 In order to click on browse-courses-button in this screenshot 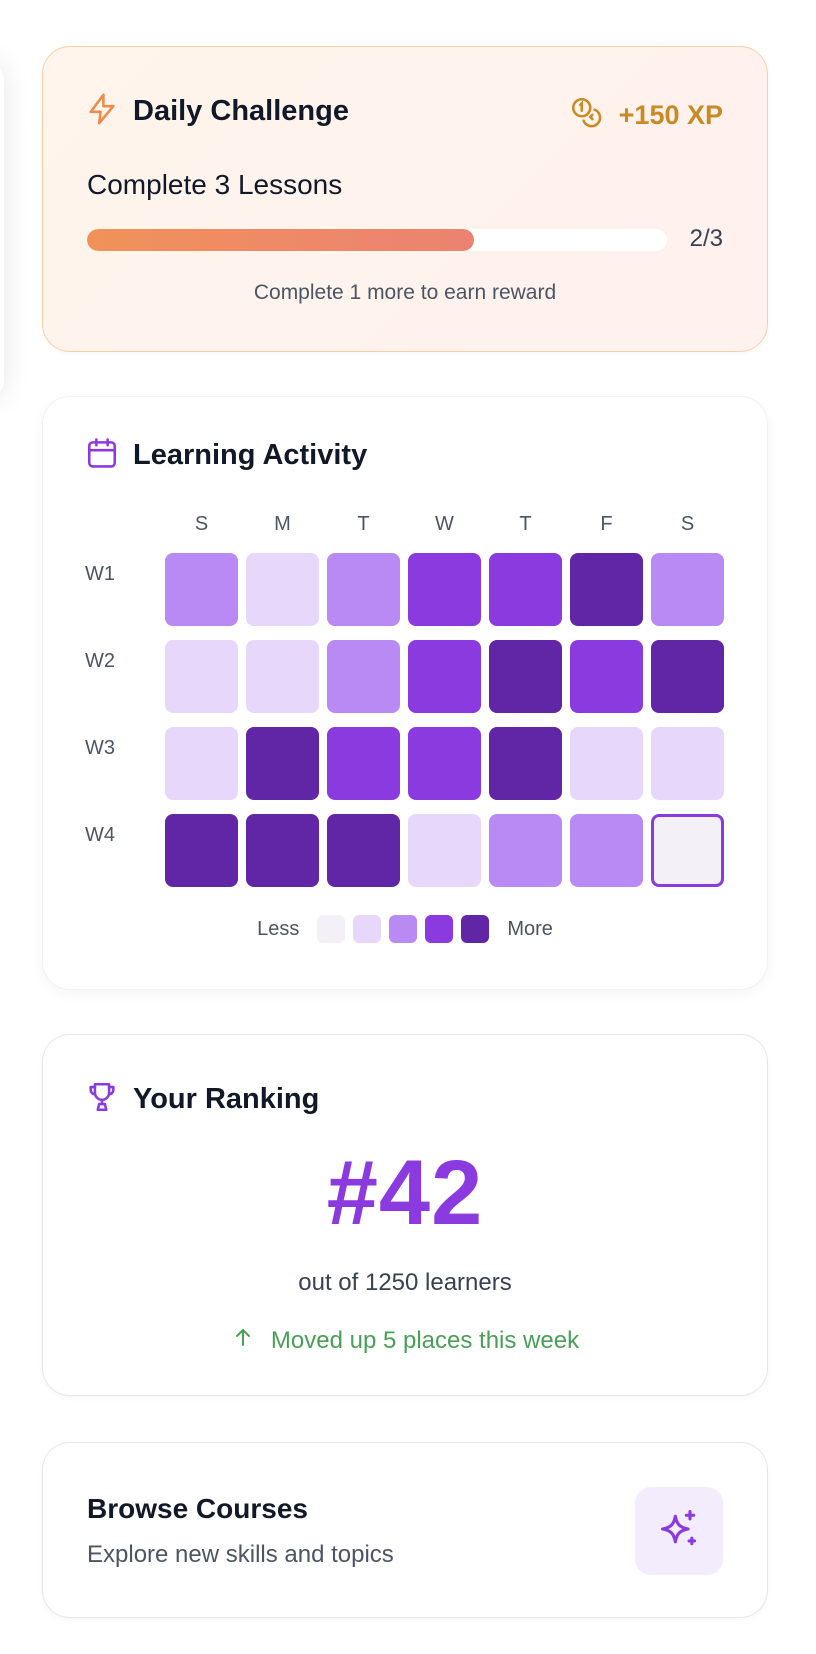, I will do `click(679, 1531)`.